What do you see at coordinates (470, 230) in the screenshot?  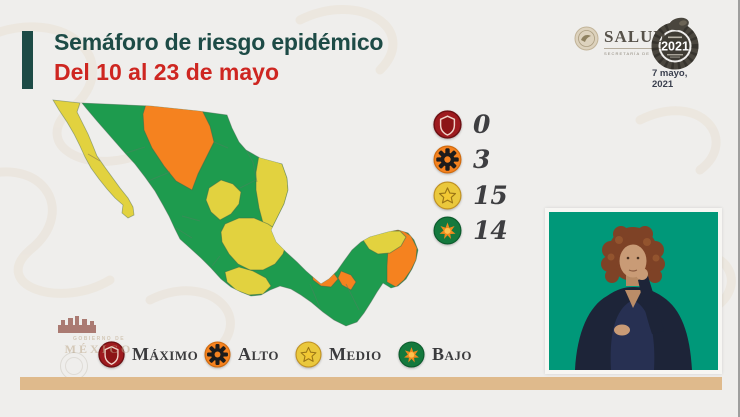 I see `count-row-bajo: 14` at bounding box center [470, 230].